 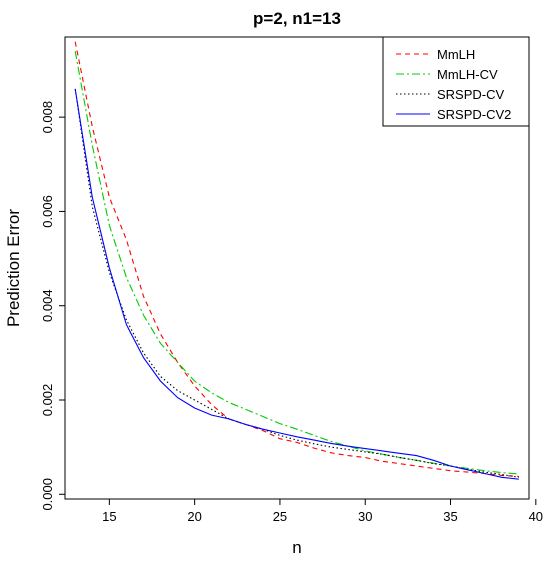 I want to click on legend-label: MmLH-CV, so click(x=467, y=74).